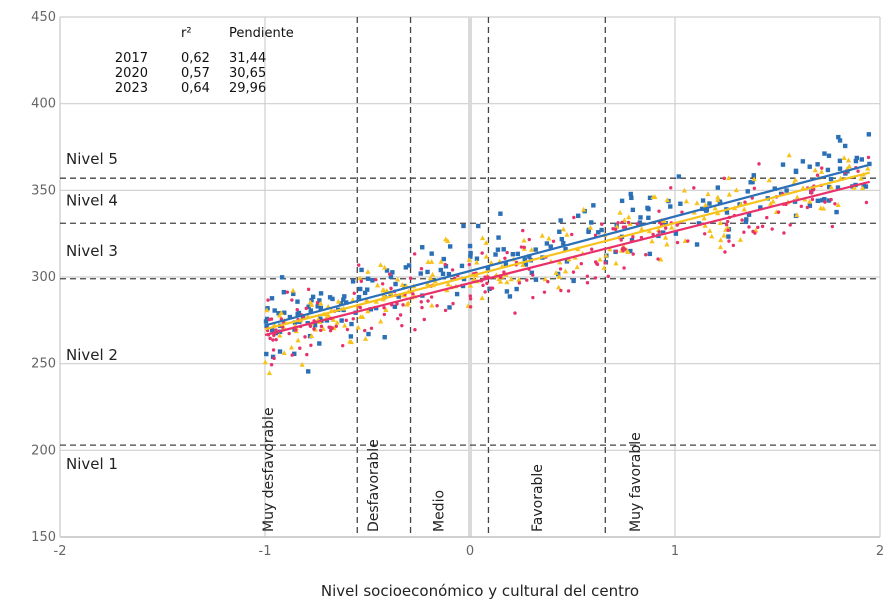 The image size is (889, 605). I want to click on stats-cell: 29,96, so click(247, 88).